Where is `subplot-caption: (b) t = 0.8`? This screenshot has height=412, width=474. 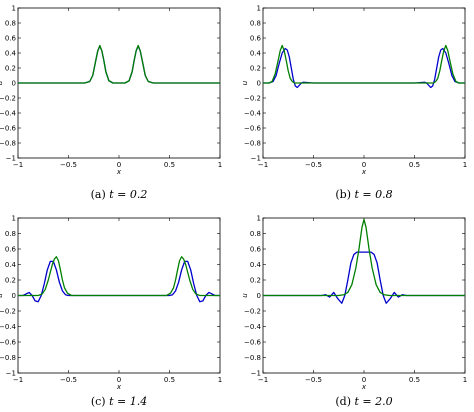 subplot-caption: (b) t = 0.8 is located at coordinates (363, 194).